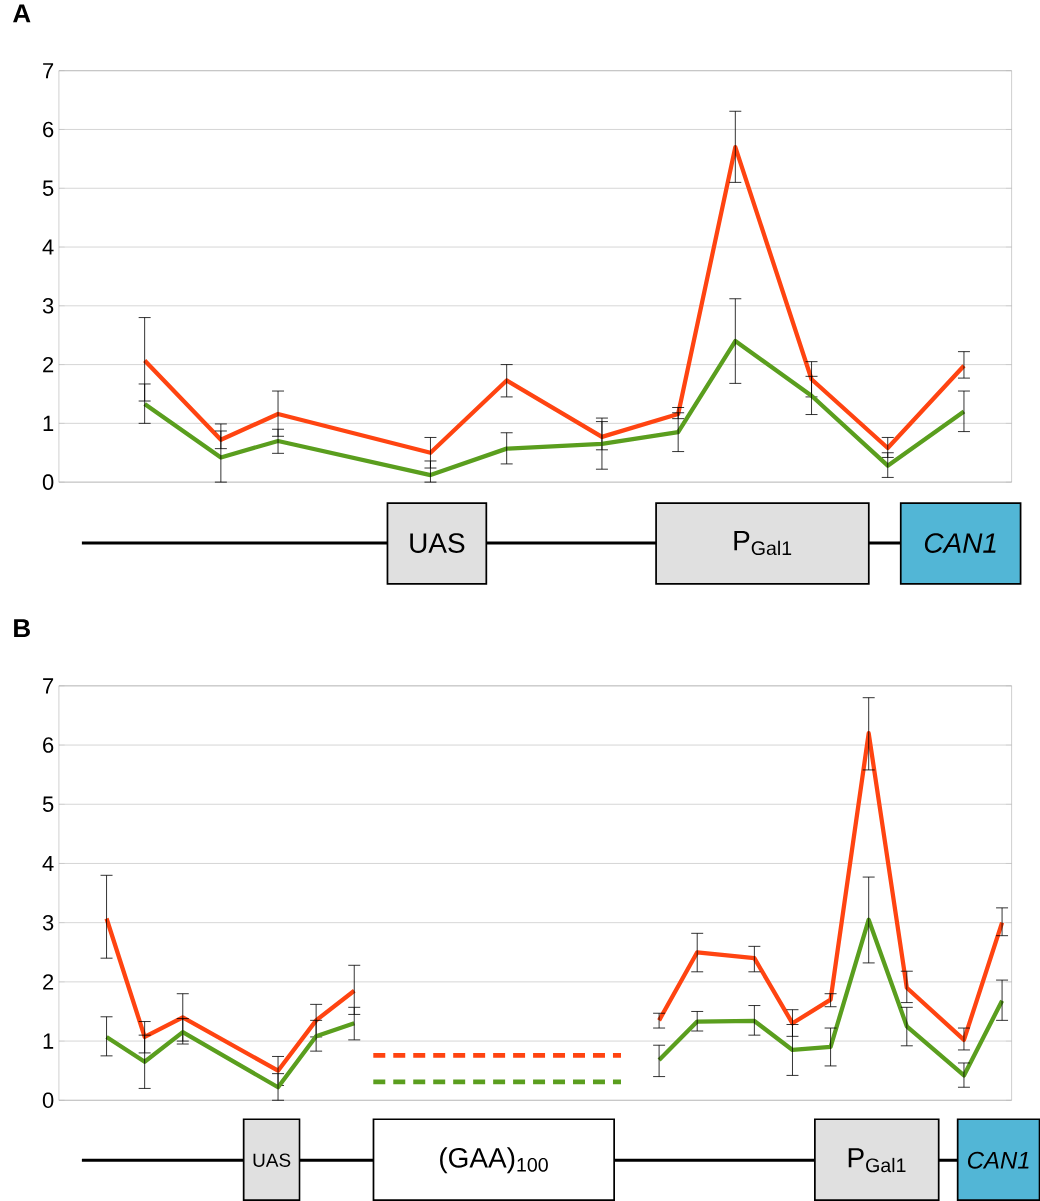 The width and height of the screenshot is (1040, 1201). What do you see at coordinates (493, 1160) in the screenshot?
I see `text: (GAA)$_{100}$` at bounding box center [493, 1160].